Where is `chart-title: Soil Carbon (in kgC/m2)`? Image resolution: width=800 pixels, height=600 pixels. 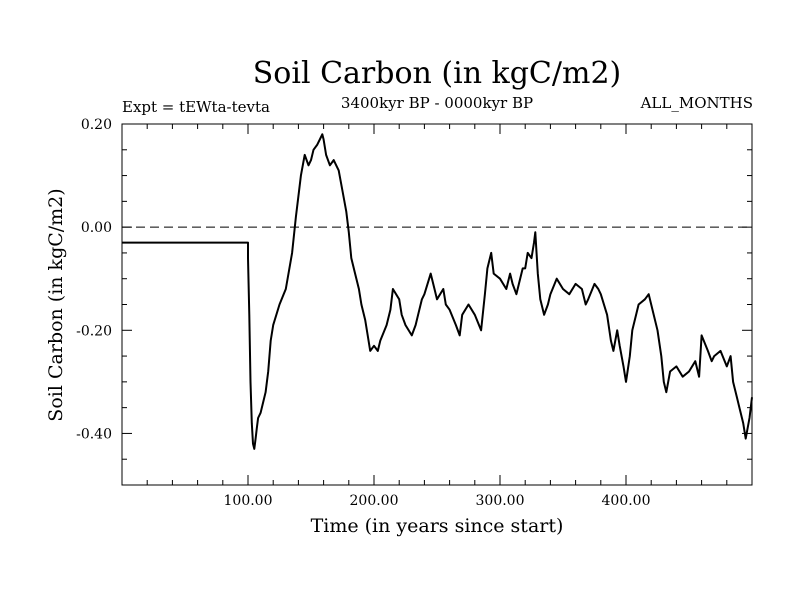 chart-title: Soil Carbon (in kgC/m2) is located at coordinates (437, 73).